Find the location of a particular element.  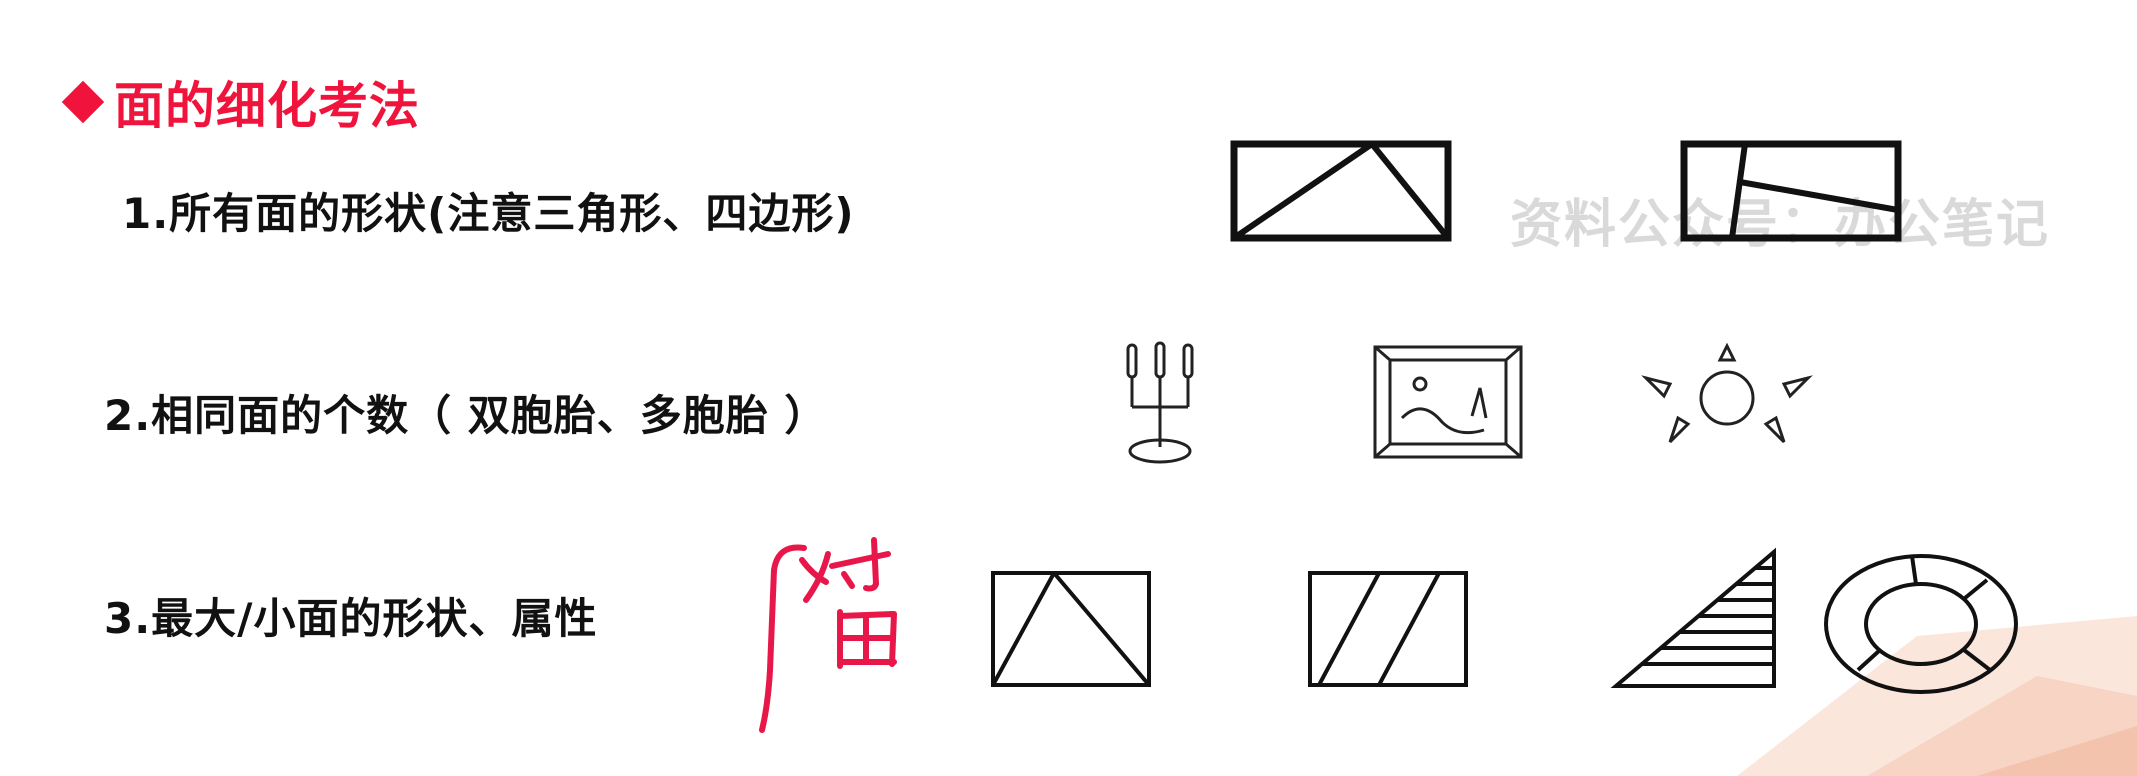

diamond-bullet-icon is located at coordinates (83, 102).